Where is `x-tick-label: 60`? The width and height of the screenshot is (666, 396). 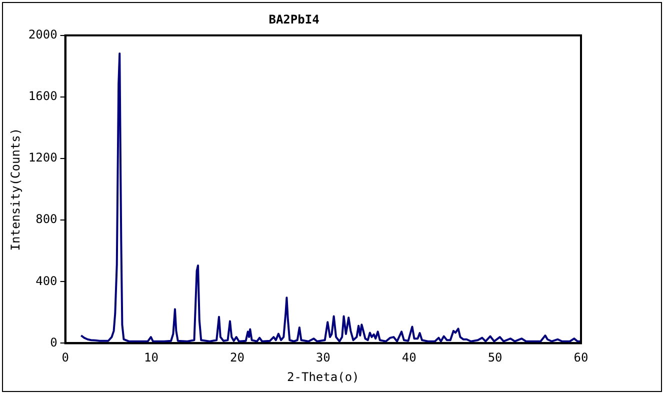
x-tick-label: 60 is located at coordinates (581, 357).